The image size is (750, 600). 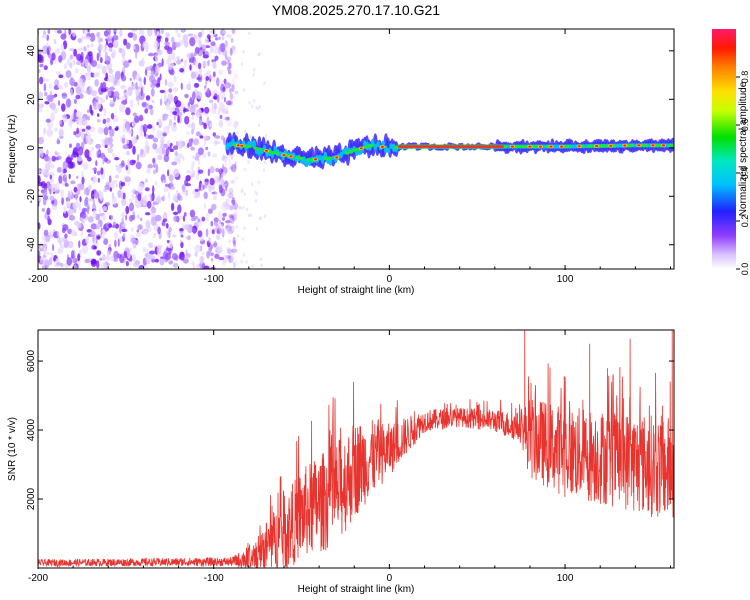 I want to click on spectrogram-x-tick-label: -100, so click(x=214, y=279).